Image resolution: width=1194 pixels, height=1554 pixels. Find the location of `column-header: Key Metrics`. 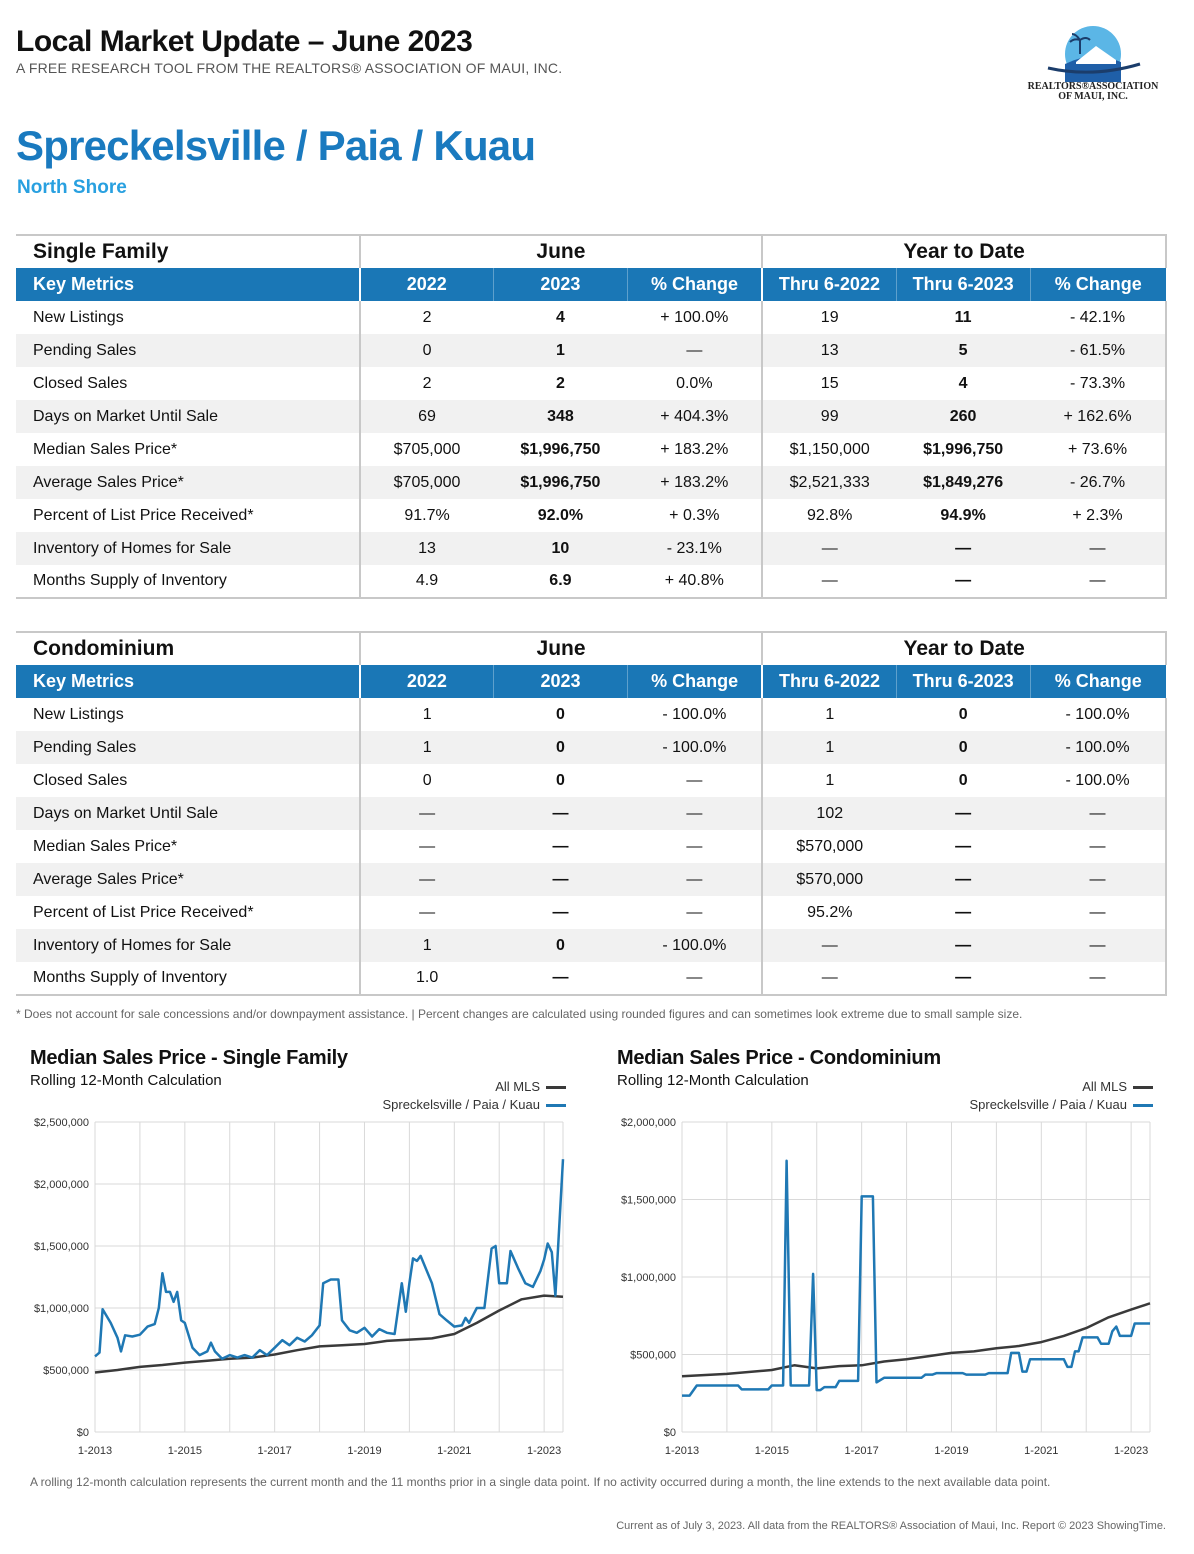

column-header: Key Metrics is located at coordinates (188, 681).